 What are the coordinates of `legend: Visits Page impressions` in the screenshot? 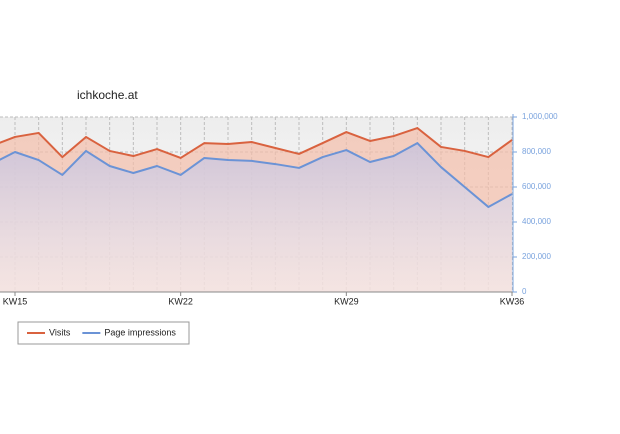 It's located at (103, 333).